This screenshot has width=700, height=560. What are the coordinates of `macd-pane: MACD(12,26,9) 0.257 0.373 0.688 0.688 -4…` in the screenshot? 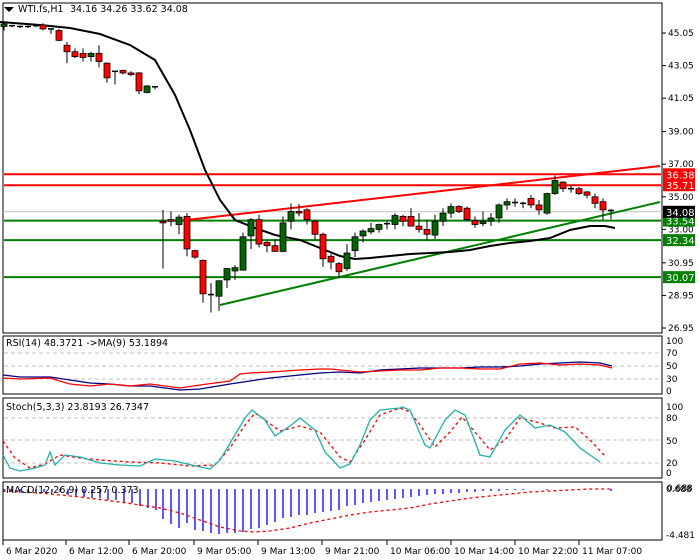 It's located at (348, 511).